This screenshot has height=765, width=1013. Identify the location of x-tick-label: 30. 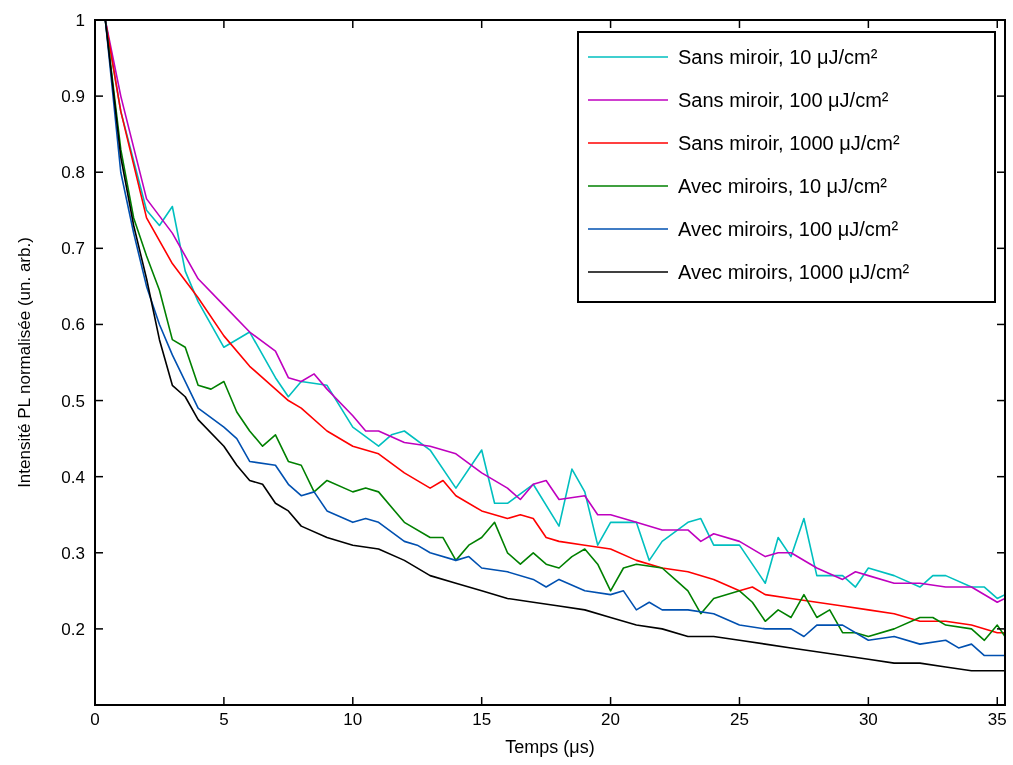
(868, 719).